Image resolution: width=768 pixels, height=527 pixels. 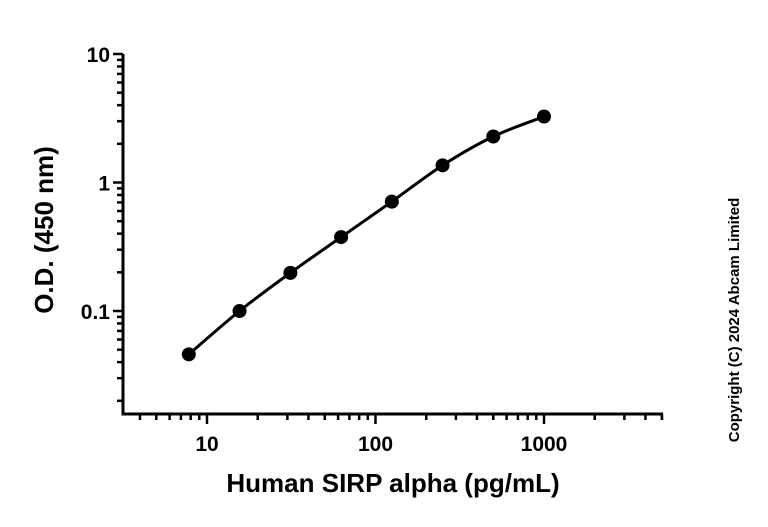 What do you see at coordinates (375, 444) in the screenshot?
I see `x-tick-label: 100` at bounding box center [375, 444].